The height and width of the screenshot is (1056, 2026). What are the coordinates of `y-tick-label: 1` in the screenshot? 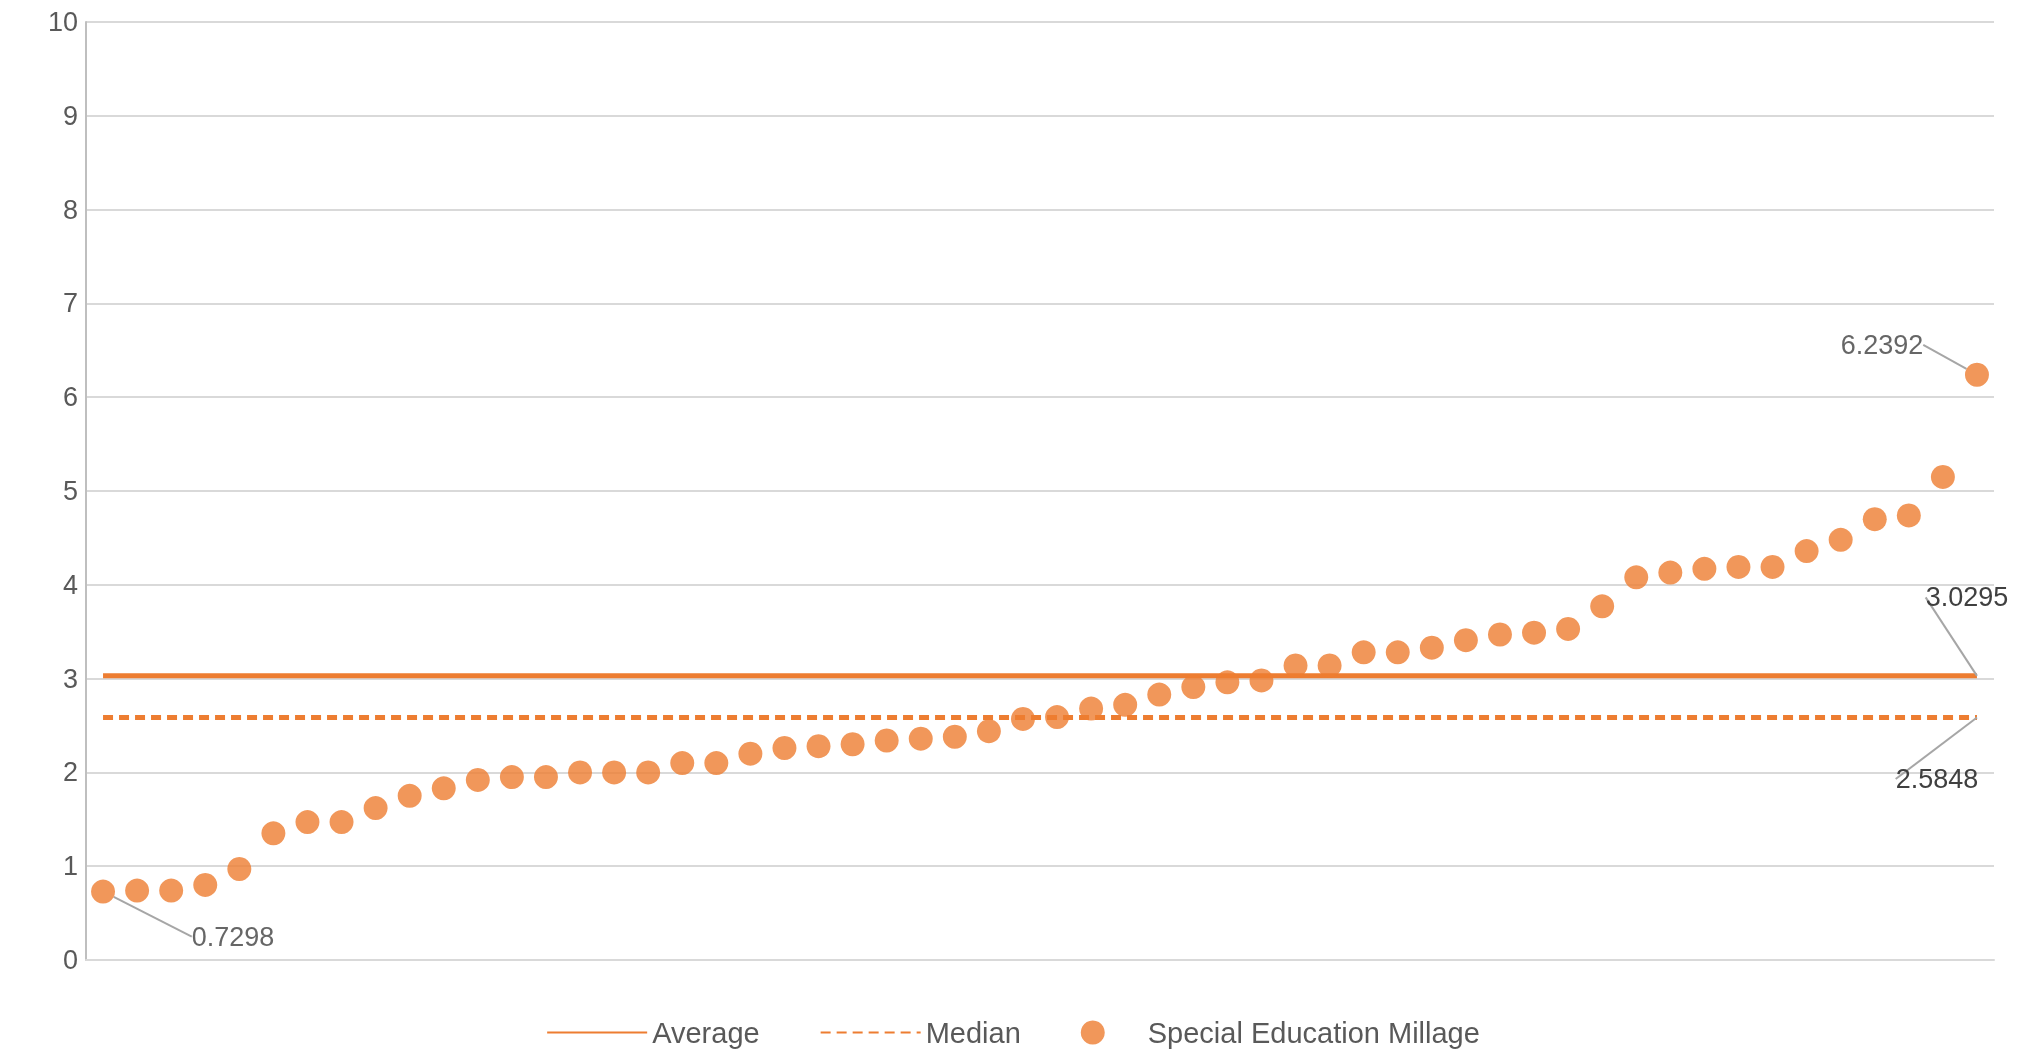 It's located at (70, 866).